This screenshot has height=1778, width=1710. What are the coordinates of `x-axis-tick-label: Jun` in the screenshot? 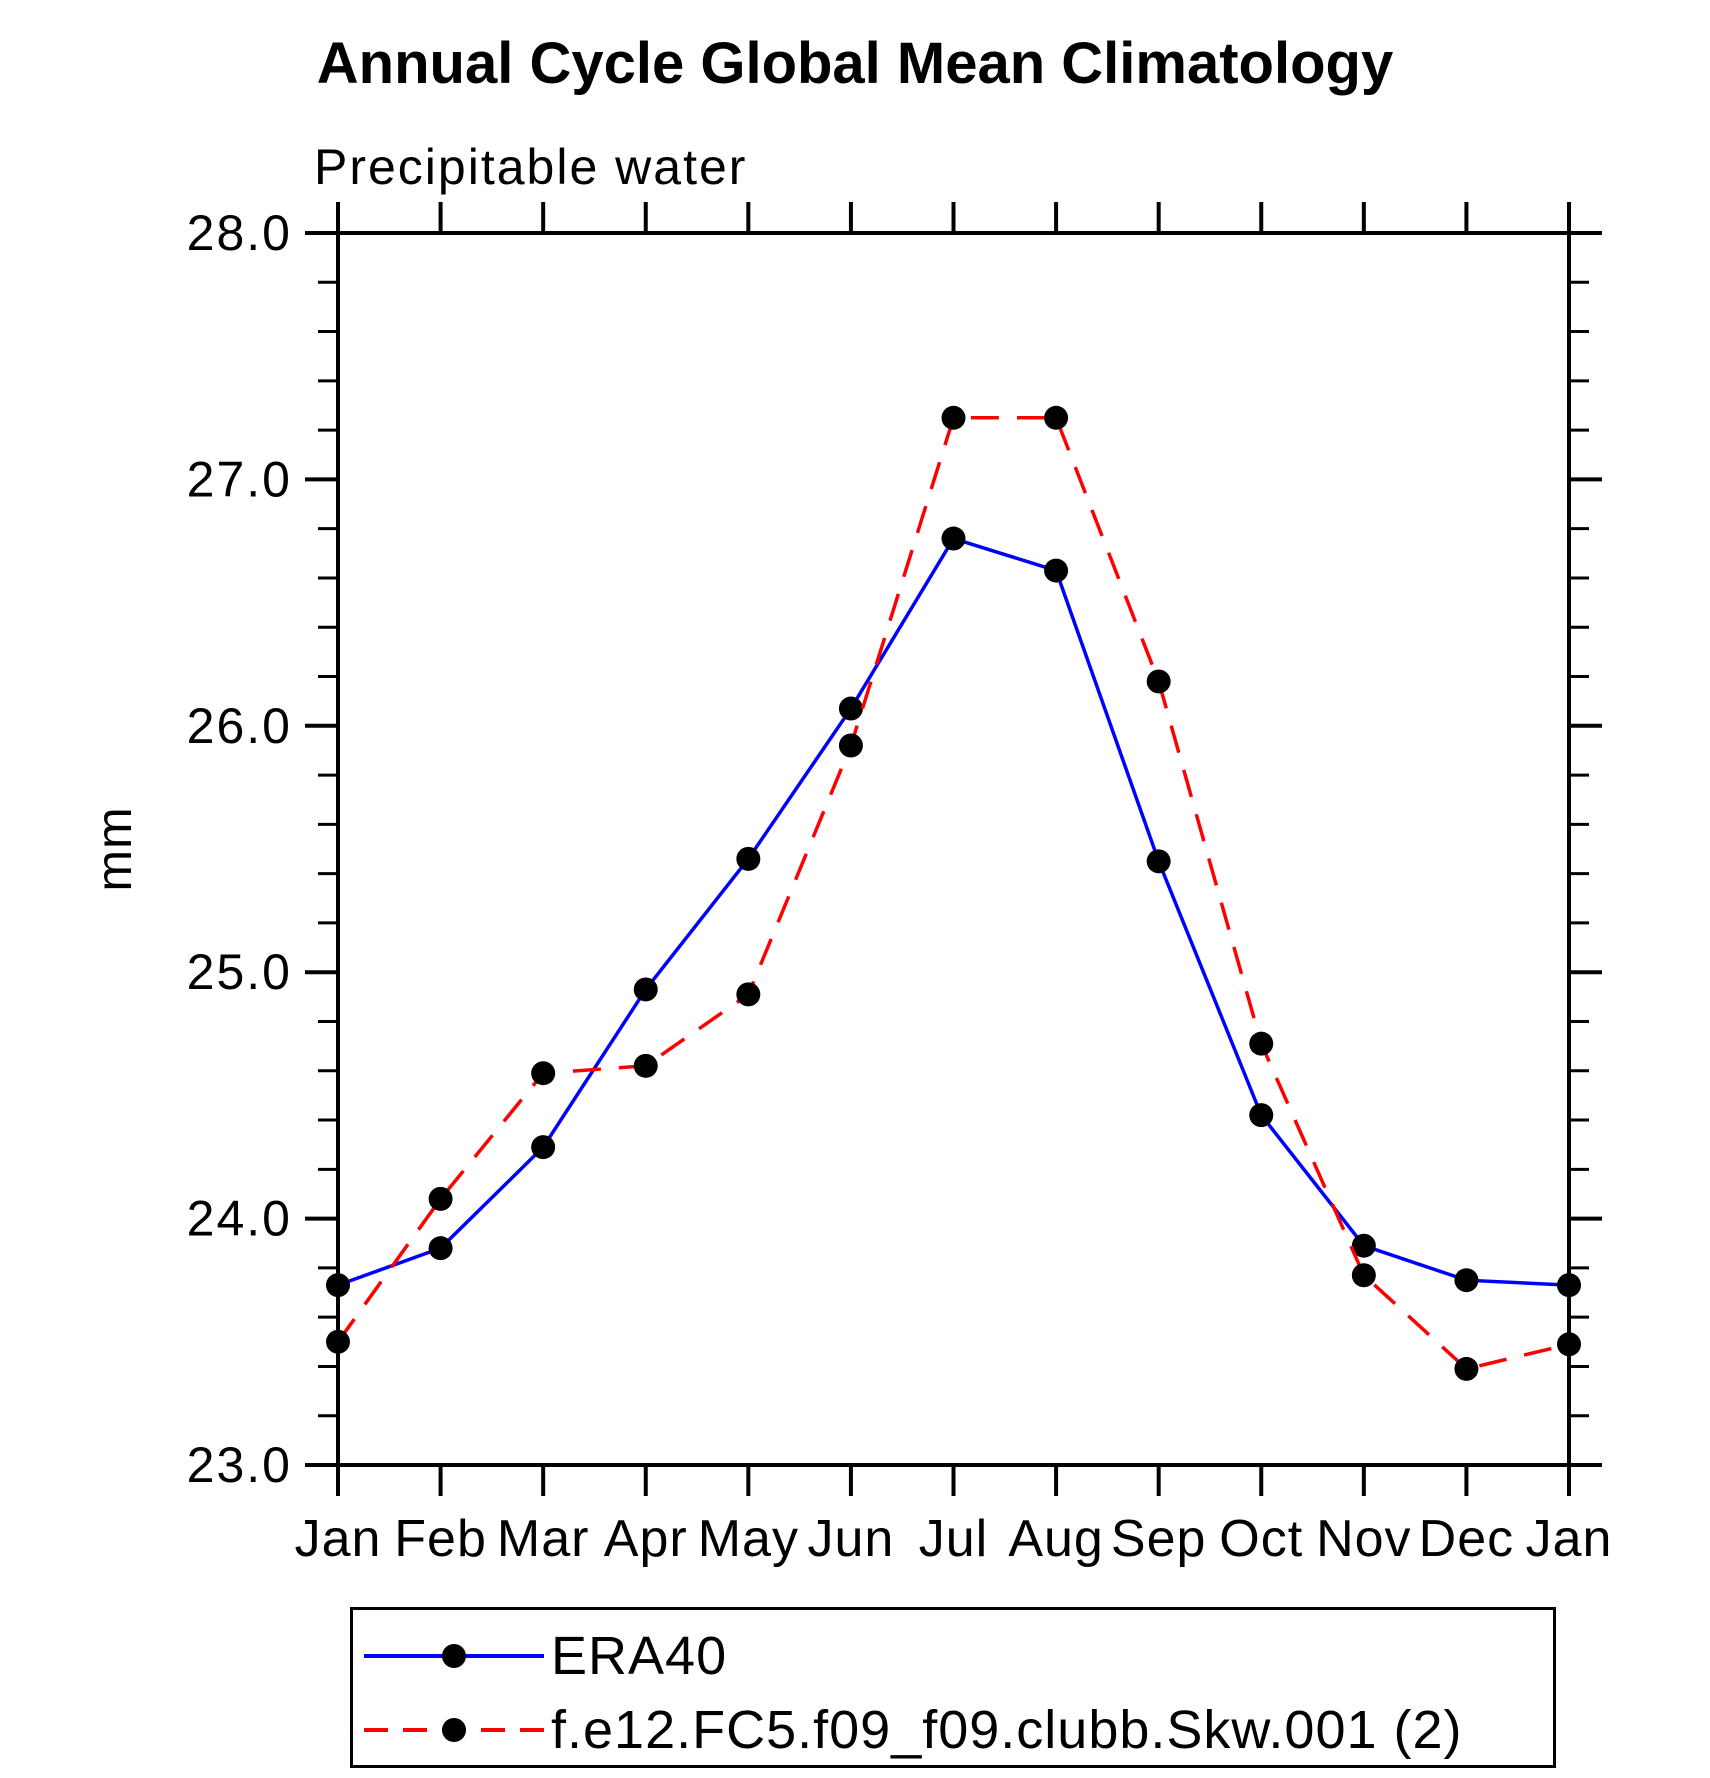 It's located at (850, 1539).